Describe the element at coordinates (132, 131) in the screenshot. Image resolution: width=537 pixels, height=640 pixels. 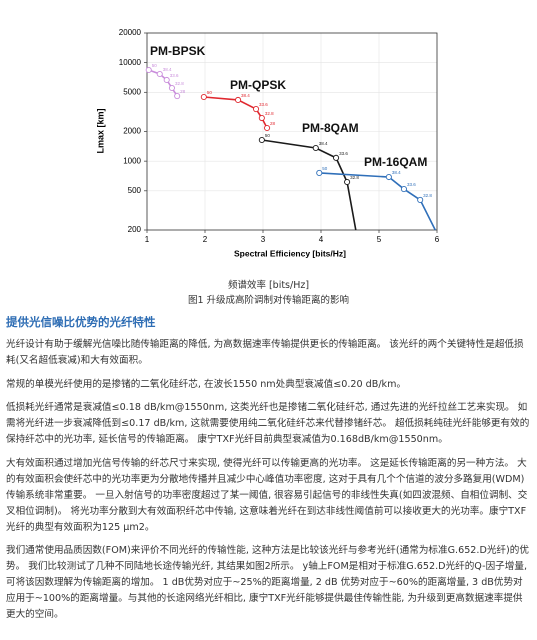
I see `y-tick-label: 2000` at that location.